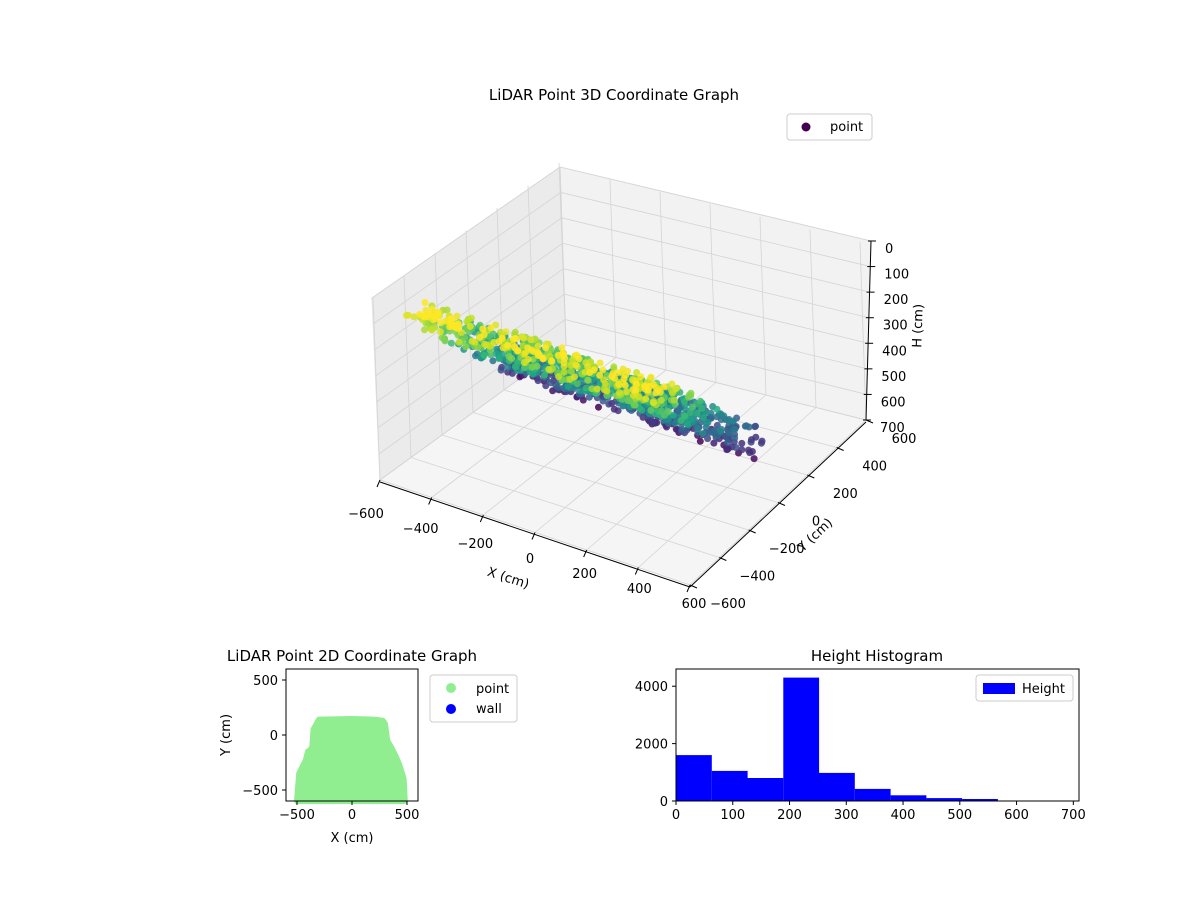 The width and height of the screenshot is (1200, 900). I want to click on legend-3d-marker, so click(806, 127).